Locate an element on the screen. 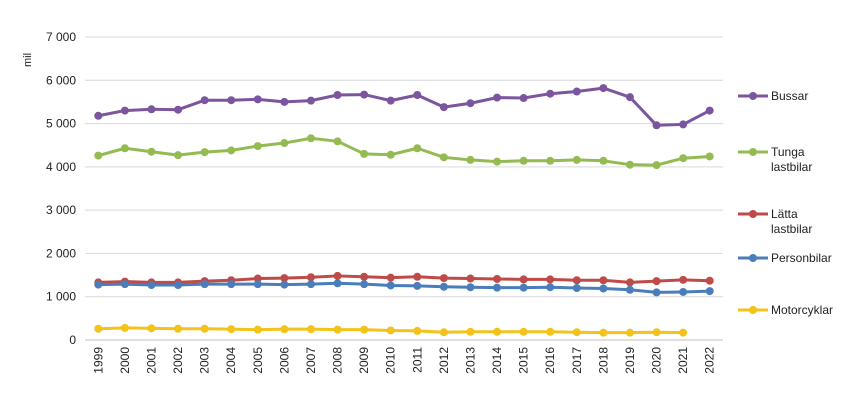 The image size is (854, 408). y-tick-label: 5 000 is located at coordinates (61, 124).